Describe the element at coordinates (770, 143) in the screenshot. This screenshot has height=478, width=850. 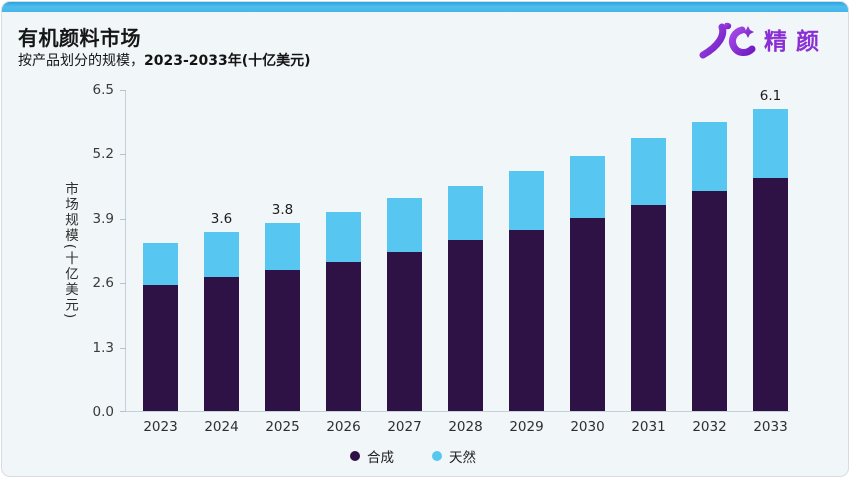
I see `bar-segment-natural-2033` at that location.